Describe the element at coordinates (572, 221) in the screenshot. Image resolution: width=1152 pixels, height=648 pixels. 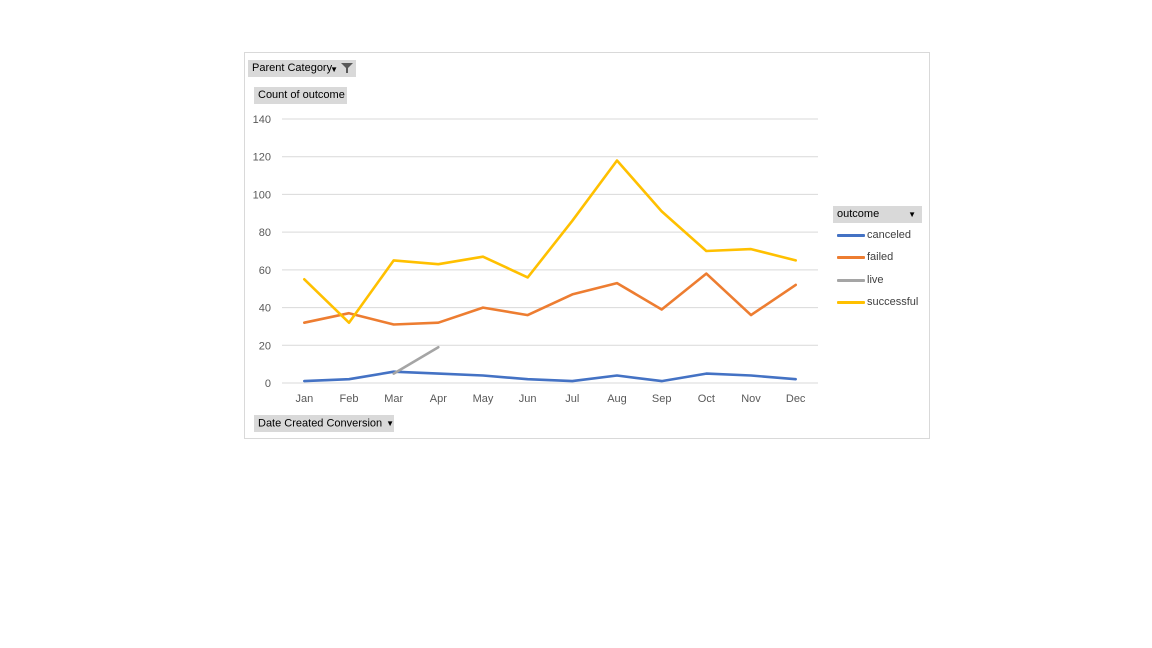
I see `data-point-successful-Jul` at that location.